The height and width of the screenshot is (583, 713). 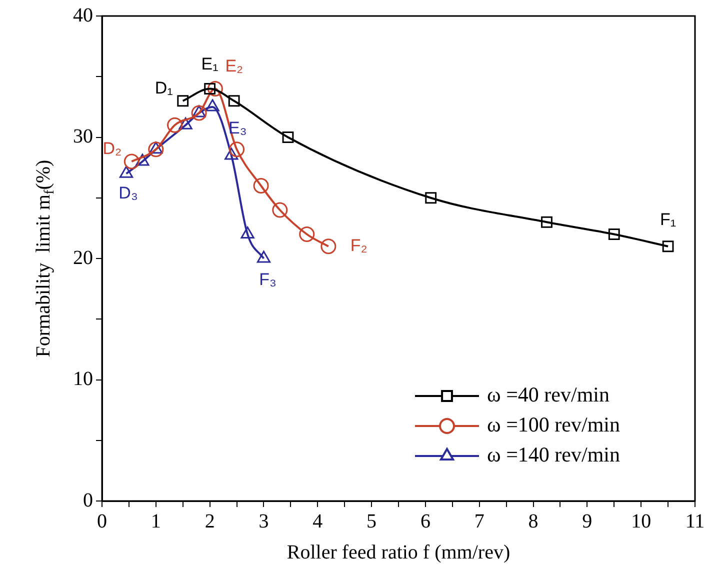 What do you see at coordinates (695, 521) in the screenshot?
I see `x-tick-label: 11` at bounding box center [695, 521].